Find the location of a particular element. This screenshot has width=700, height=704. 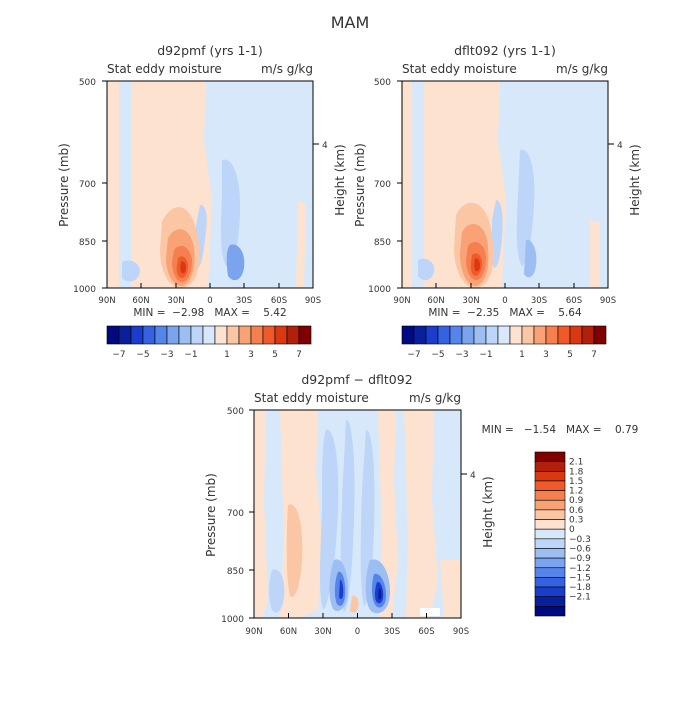

colorbar-label: −0.9 is located at coordinates (580, 559).